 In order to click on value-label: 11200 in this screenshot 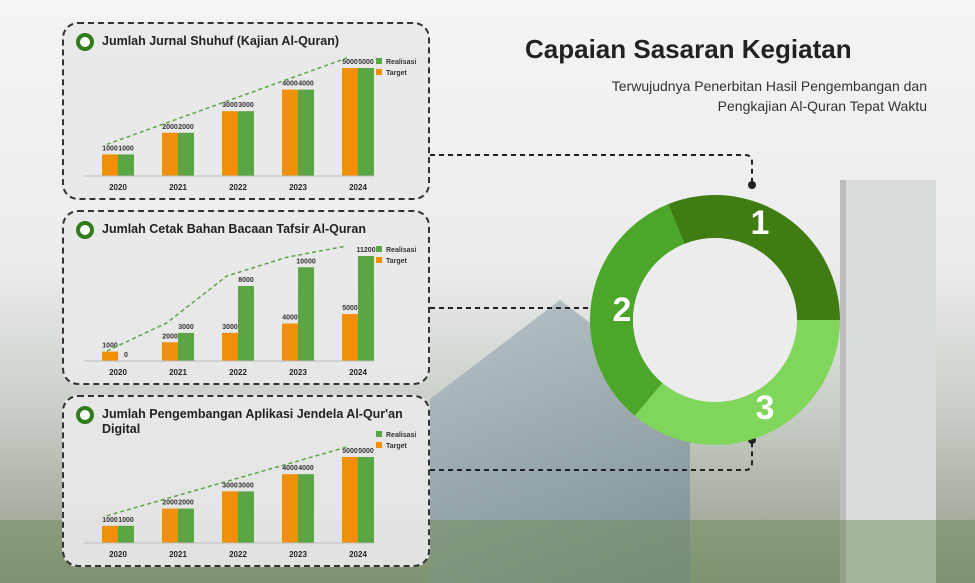, I will do `click(365, 250)`.